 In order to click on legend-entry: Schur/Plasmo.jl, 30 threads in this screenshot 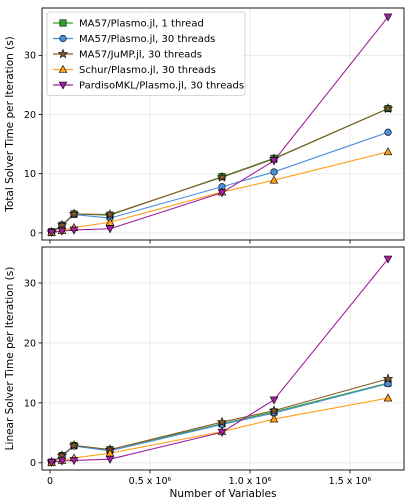, I will do `click(134, 70)`.